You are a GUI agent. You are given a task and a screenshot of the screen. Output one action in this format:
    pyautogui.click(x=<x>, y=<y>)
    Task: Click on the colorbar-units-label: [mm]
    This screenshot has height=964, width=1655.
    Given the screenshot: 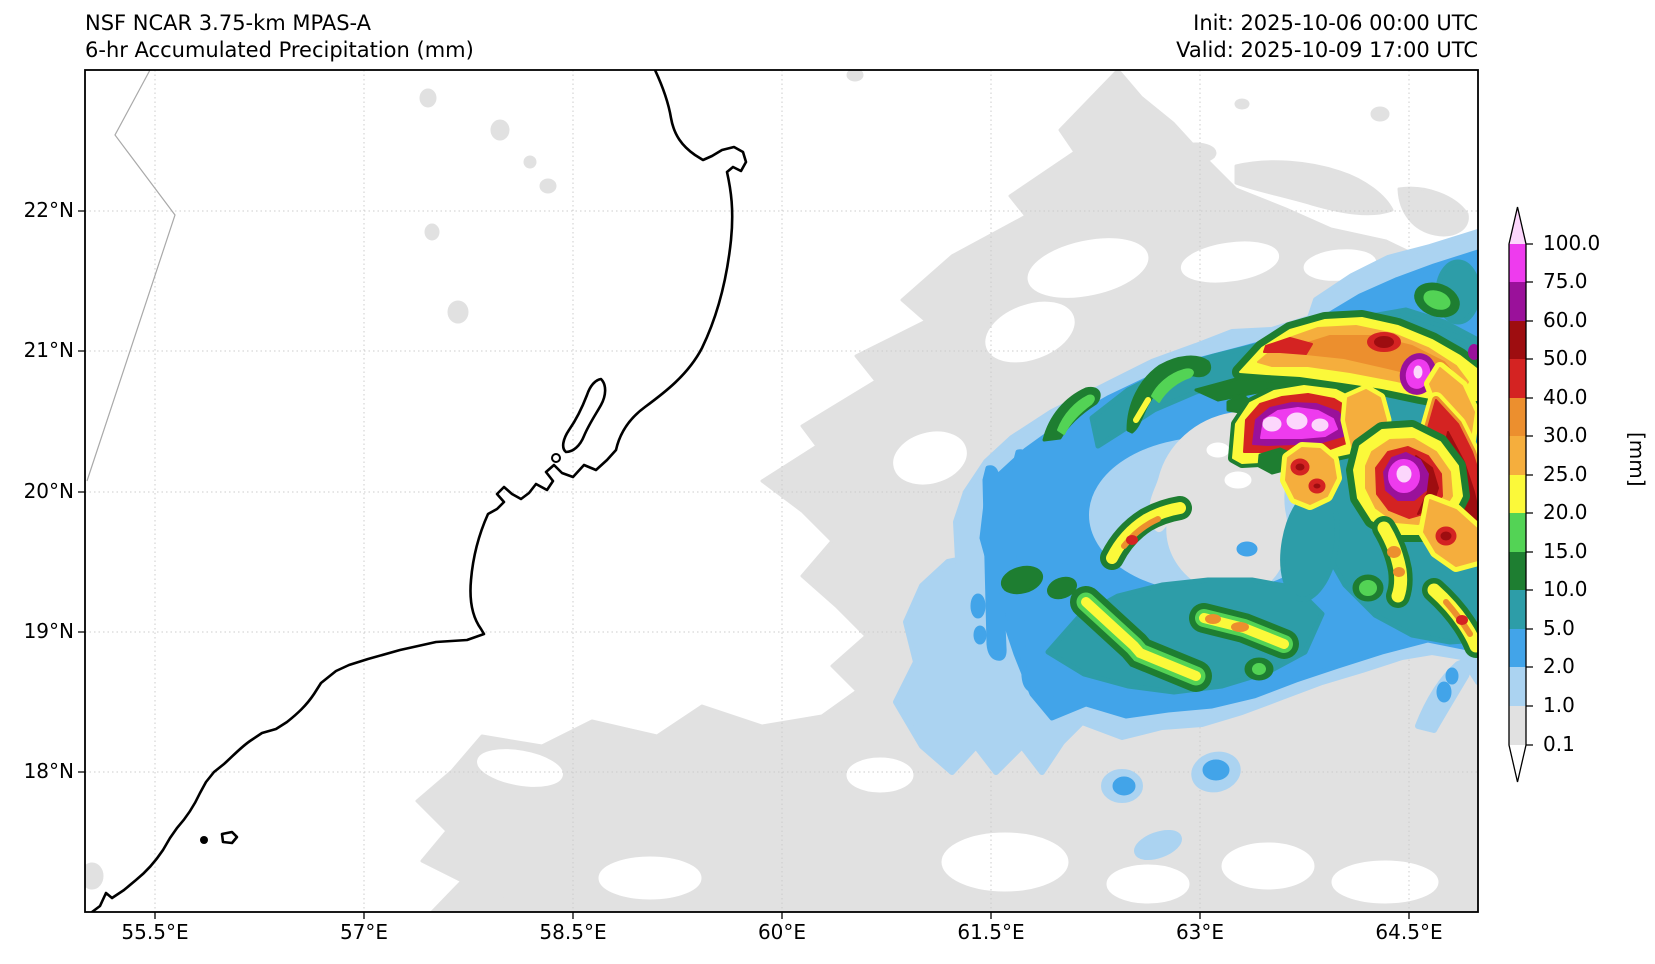 What is the action you would take?
    pyautogui.click(x=1637, y=459)
    